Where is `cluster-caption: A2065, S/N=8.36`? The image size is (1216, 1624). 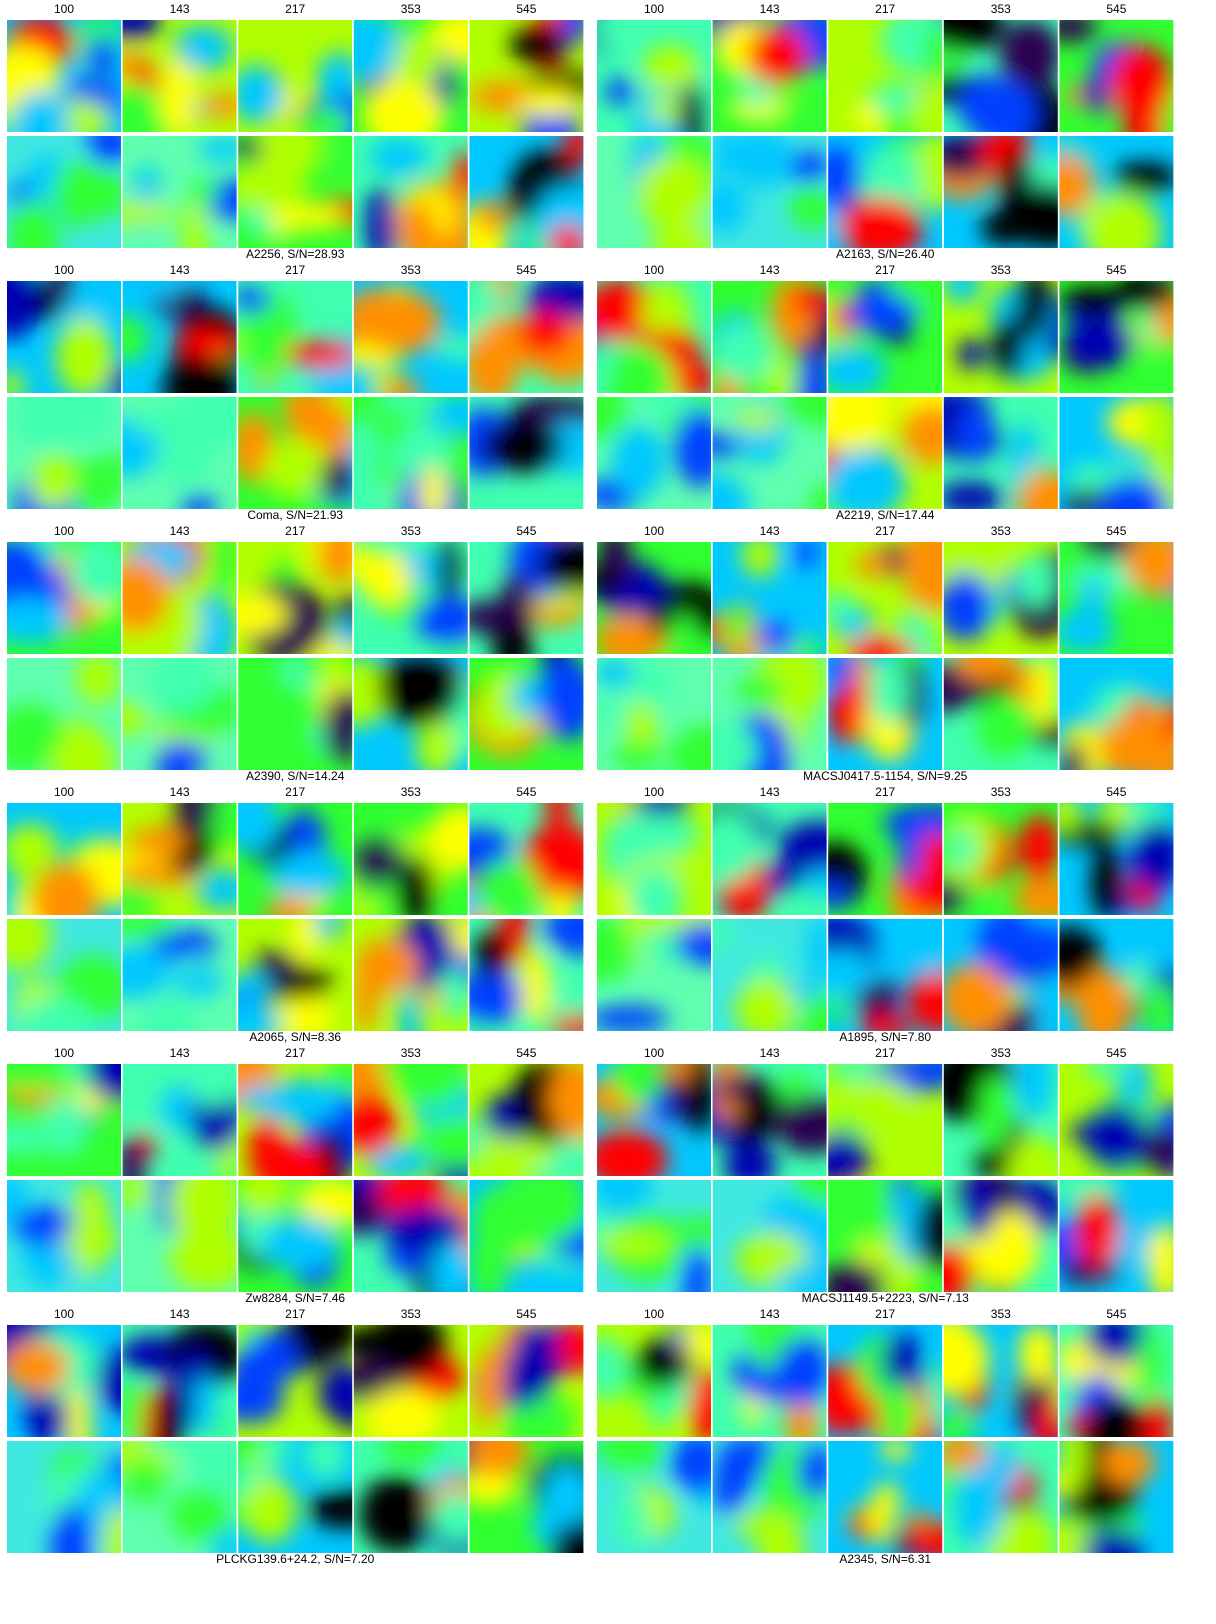 cluster-caption: A2065, S/N=8.36 is located at coordinates (295, 1037).